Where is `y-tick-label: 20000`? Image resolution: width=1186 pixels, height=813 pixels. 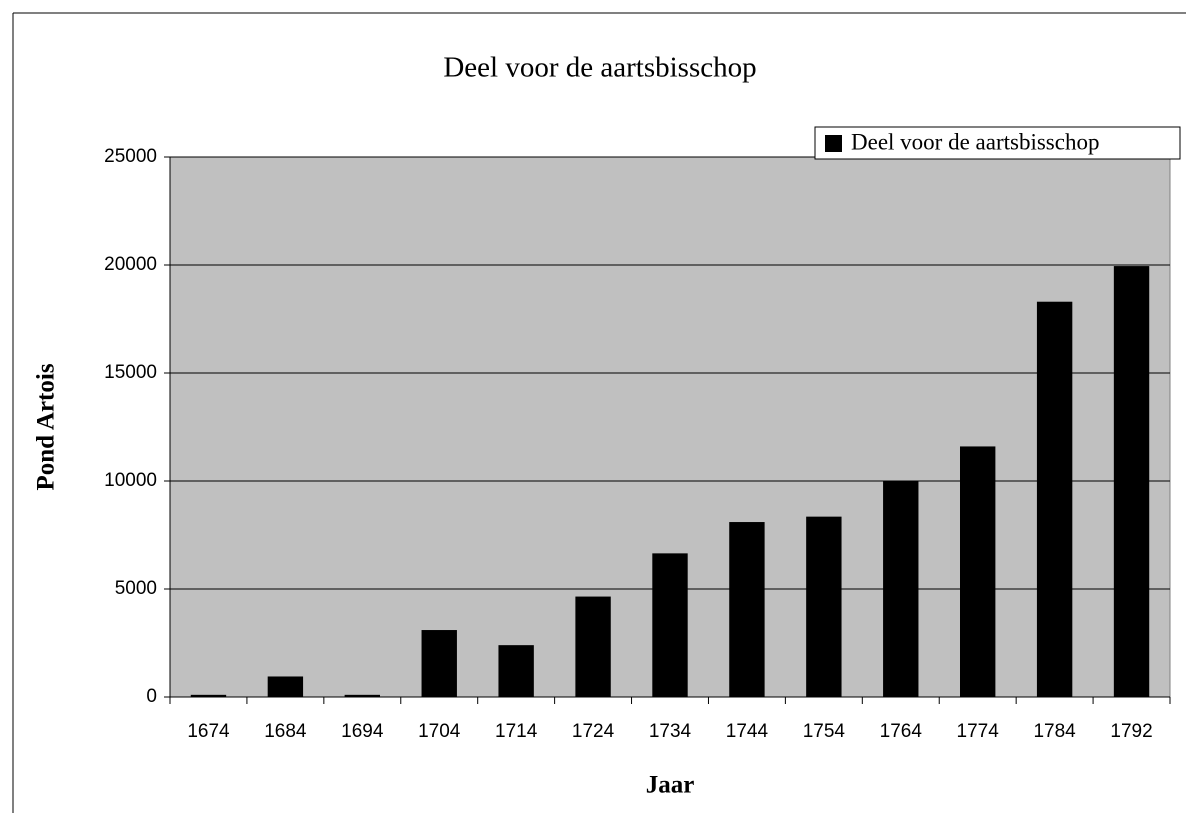 y-tick-label: 20000 is located at coordinates (130, 264).